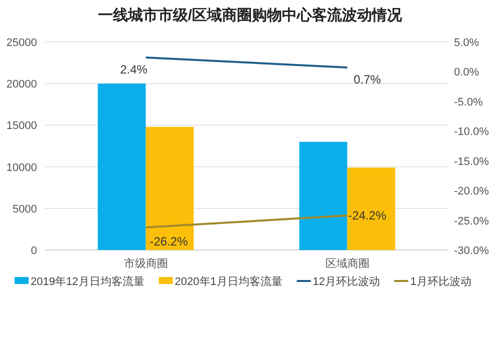 The width and height of the screenshot is (500, 350). Describe the element at coordinates (169, 241) in the screenshot. I see `data-label: -26.2%` at that location.